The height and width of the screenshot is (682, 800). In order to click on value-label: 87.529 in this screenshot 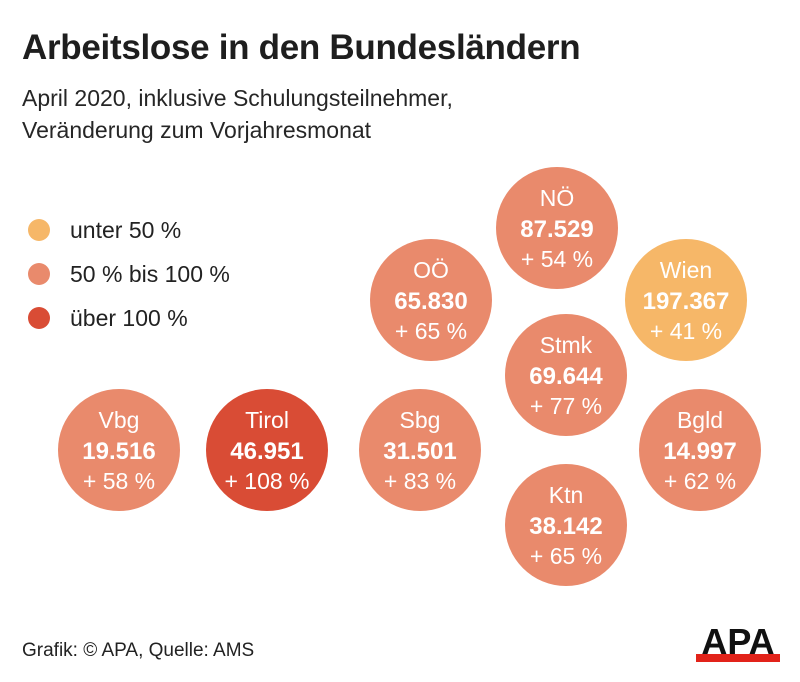, I will do `click(556, 229)`.